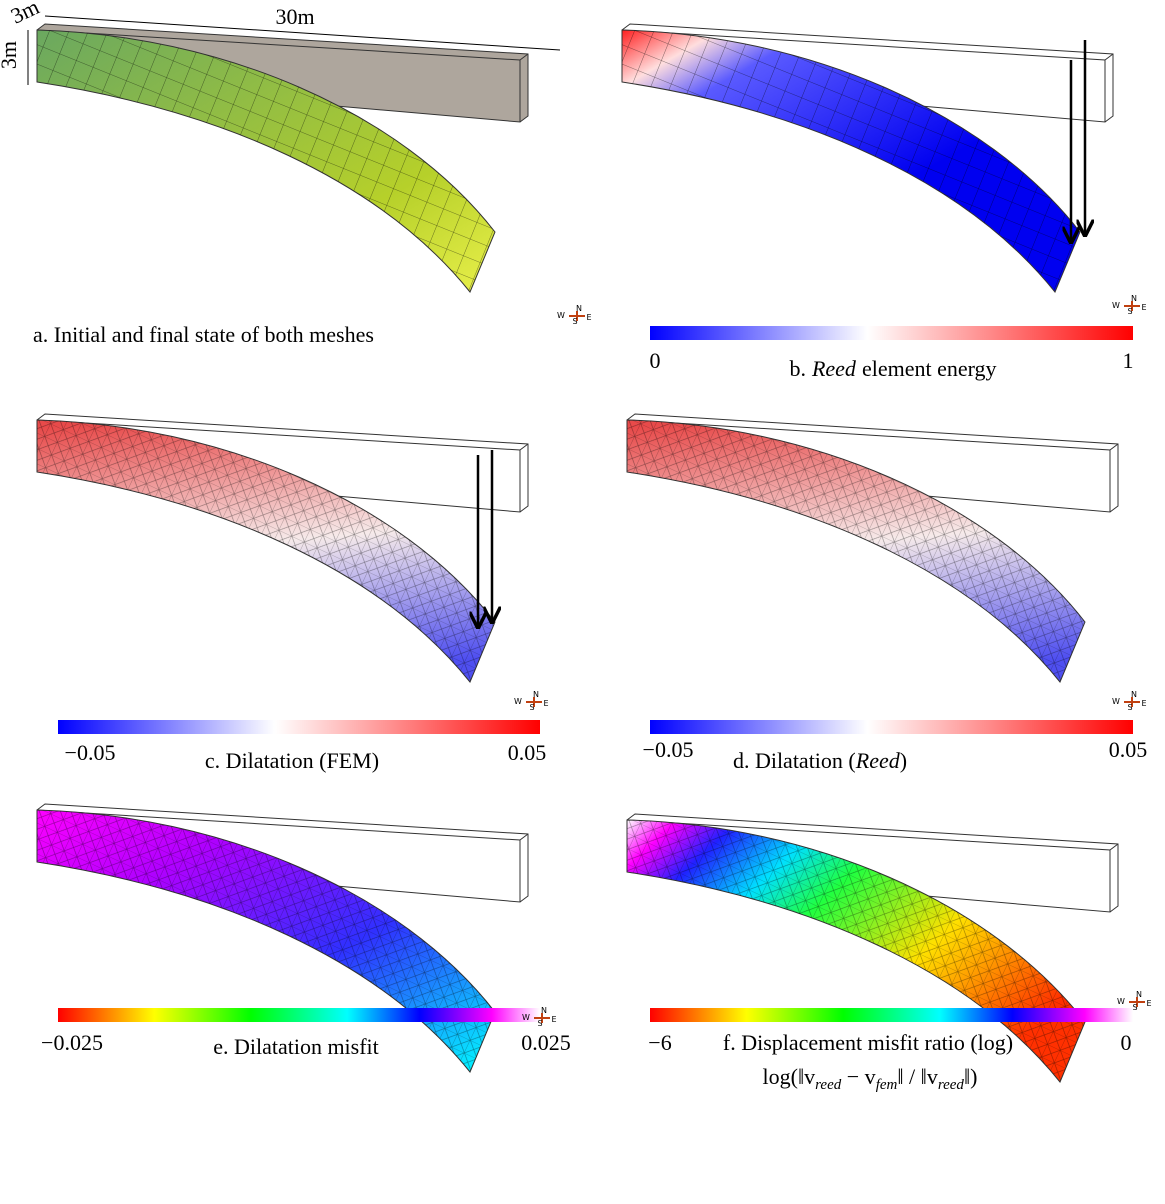  What do you see at coordinates (25, 14) in the screenshot?
I see `dim-depth: 3m` at bounding box center [25, 14].